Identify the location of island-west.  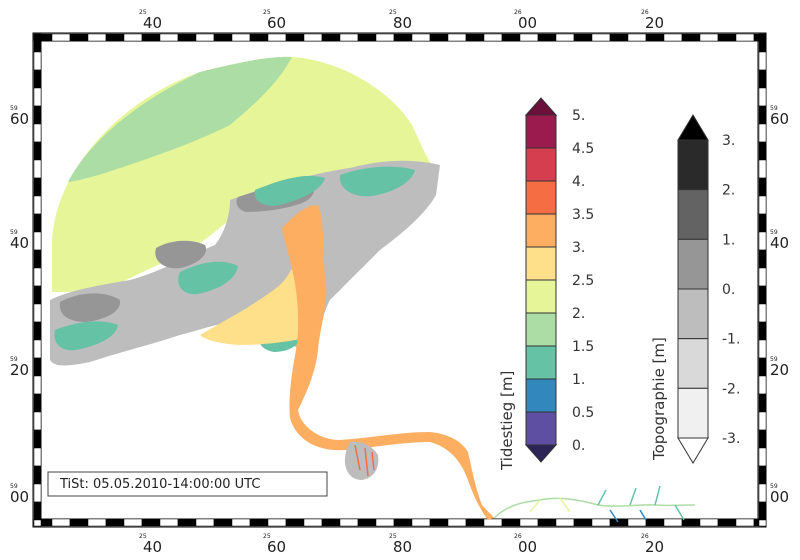
(90, 307).